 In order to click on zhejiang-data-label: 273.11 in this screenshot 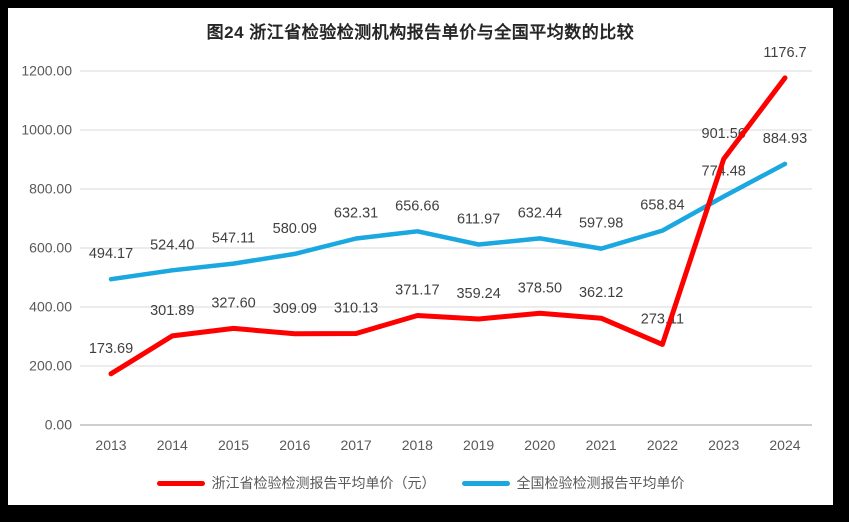, I will do `click(662, 319)`.